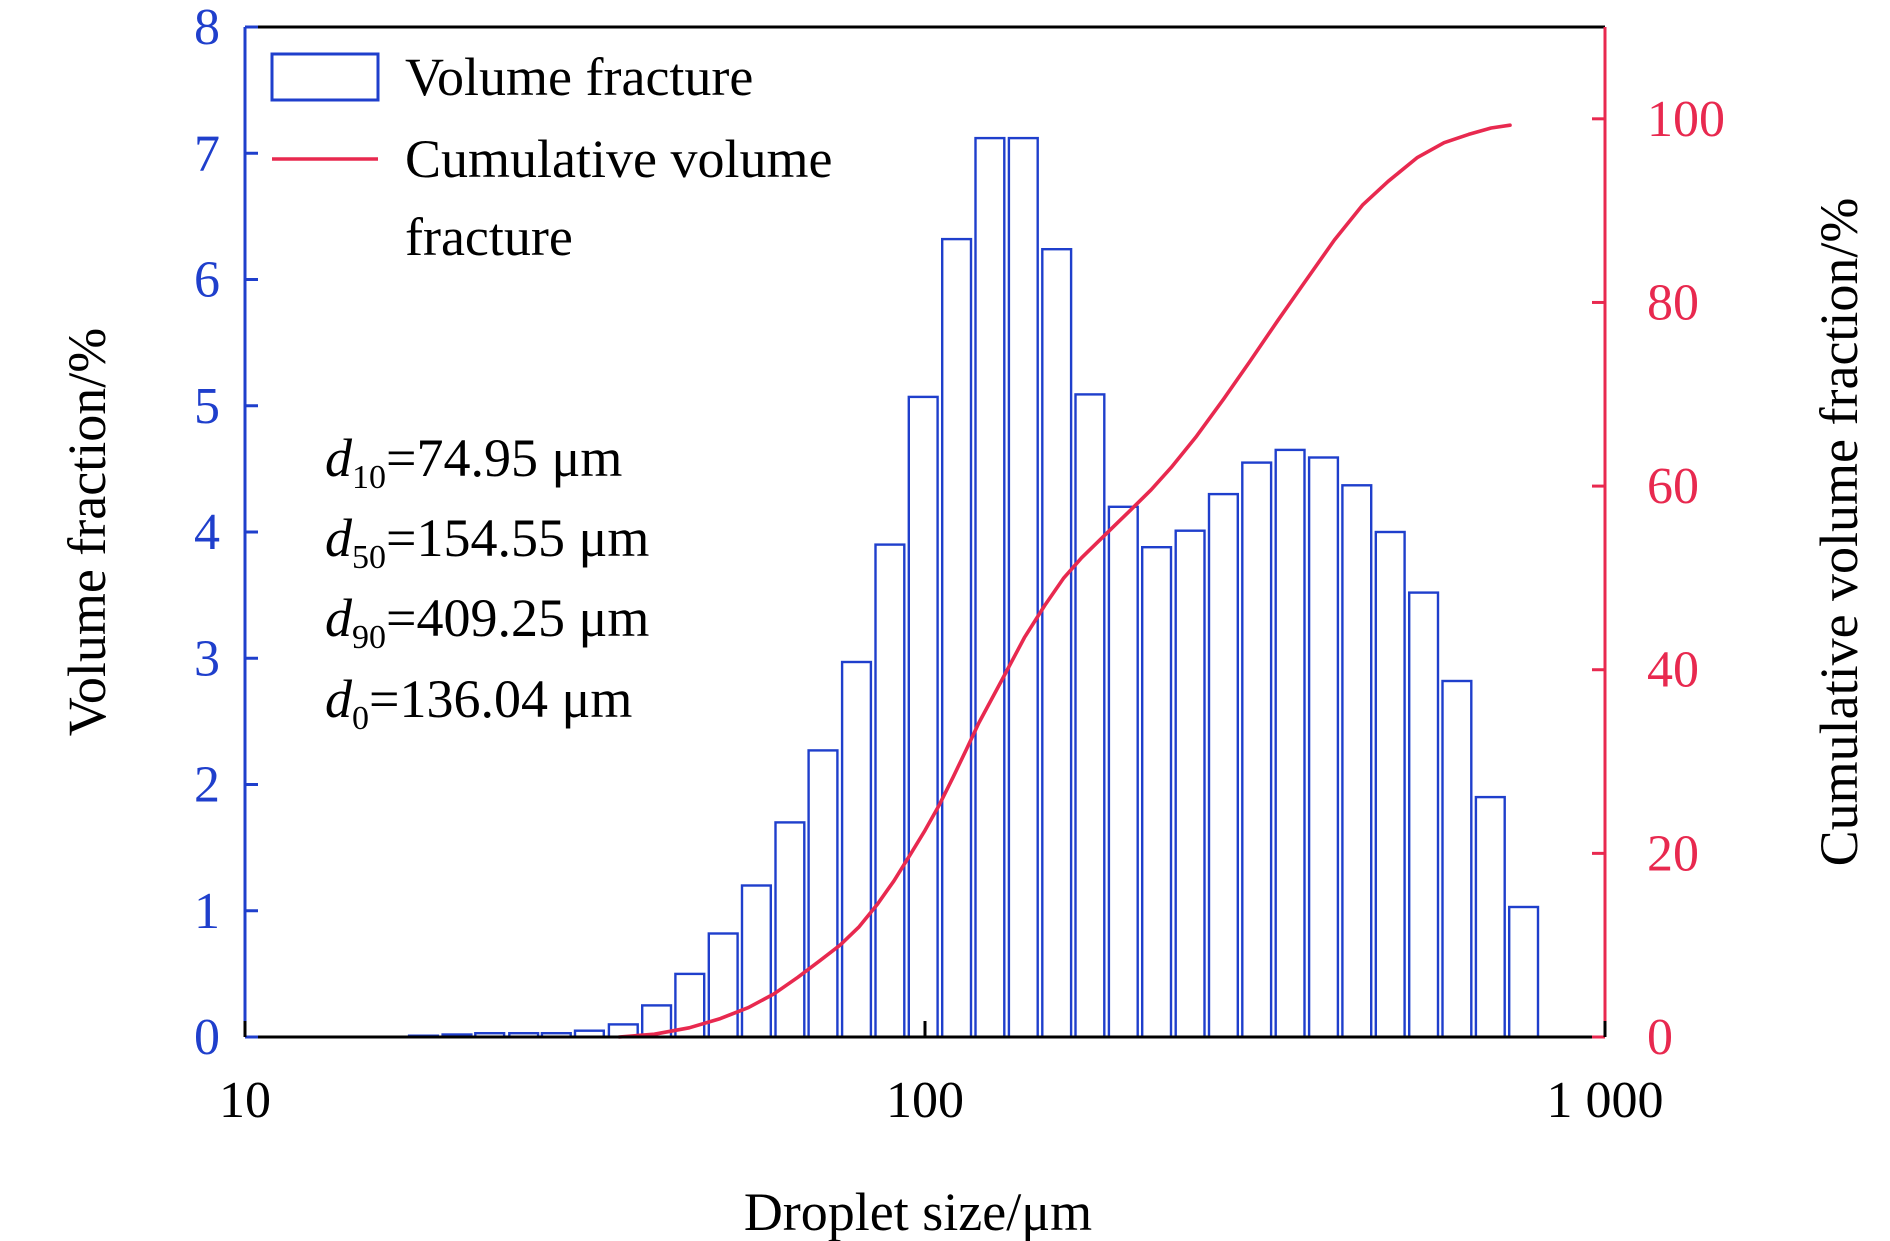 The height and width of the screenshot is (1241, 1890). Describe the element at coordinates (369, 557) in the screenshot. I see `annotation-subscript: 50` at that location.